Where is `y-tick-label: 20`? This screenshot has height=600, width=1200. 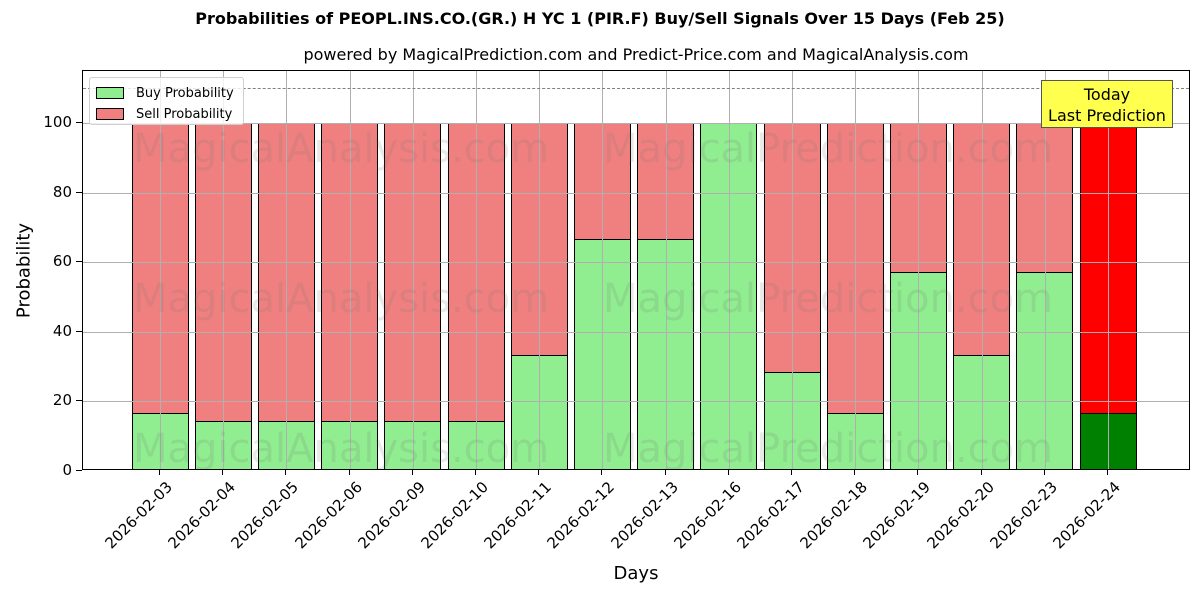 y-tick-label: 20 is located at coordinates (62, 400).